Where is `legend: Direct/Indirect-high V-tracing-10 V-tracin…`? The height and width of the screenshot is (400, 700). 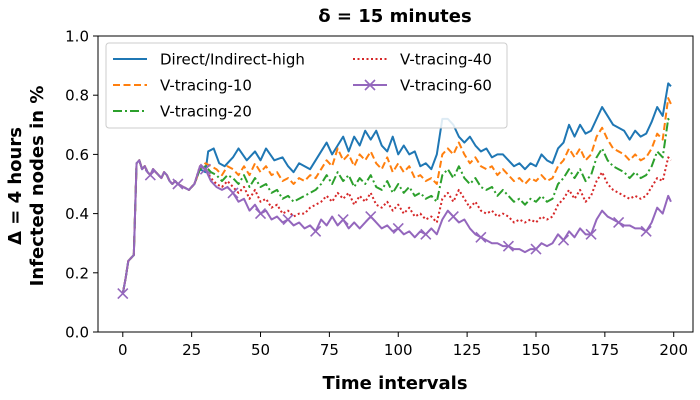 legend: Direct/Indirect-high V-tracing-10 V-tracin… is located at coordinates (306, 85).